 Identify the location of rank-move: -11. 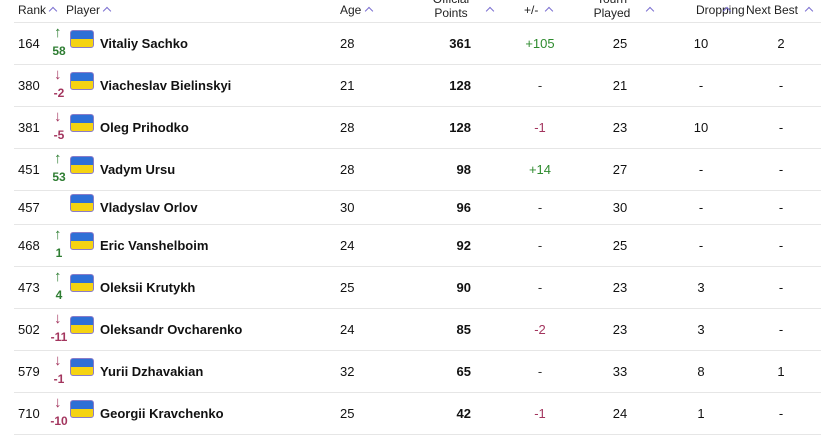
(59, 336).